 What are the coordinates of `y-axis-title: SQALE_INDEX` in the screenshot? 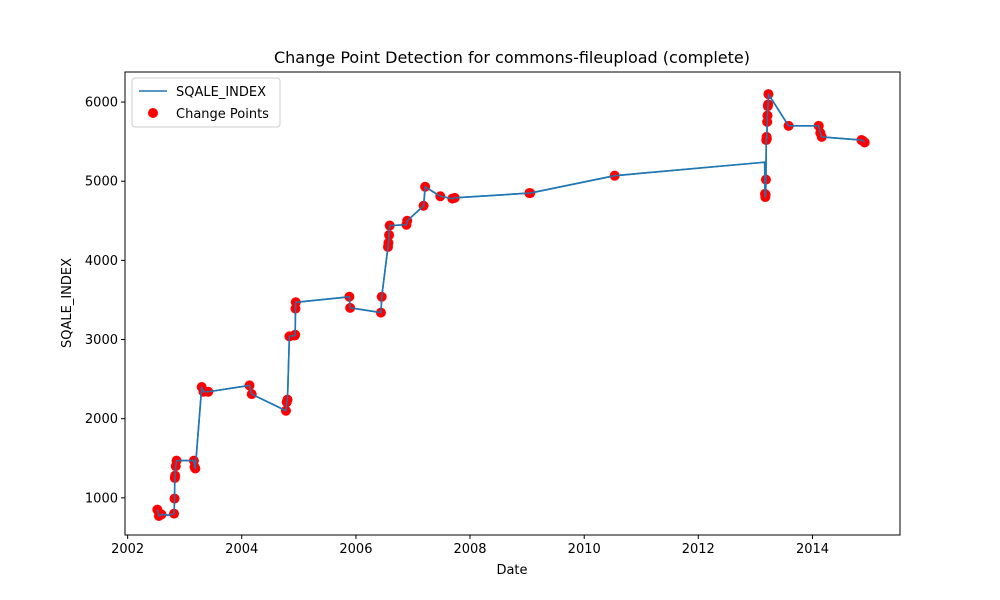 It's located at (67, 303).